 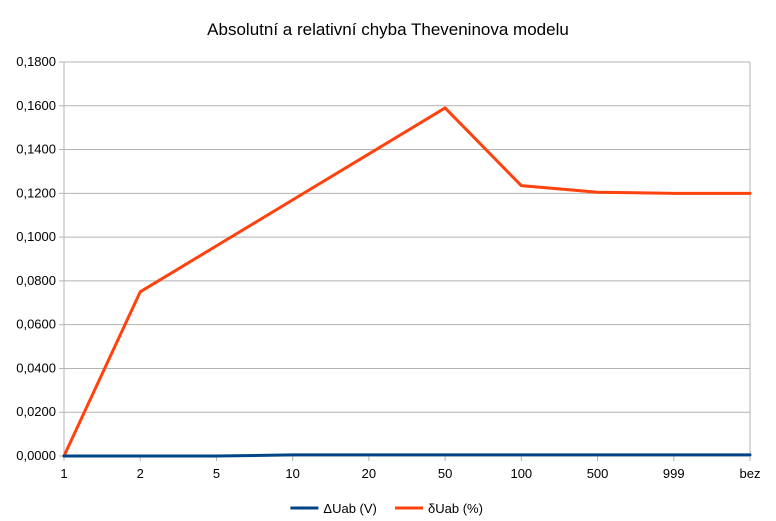 What do you see at coordinates (36, 105) in the screenshot?
I see `y-tick-label: 0,1600` at bounding box center [36, 105].